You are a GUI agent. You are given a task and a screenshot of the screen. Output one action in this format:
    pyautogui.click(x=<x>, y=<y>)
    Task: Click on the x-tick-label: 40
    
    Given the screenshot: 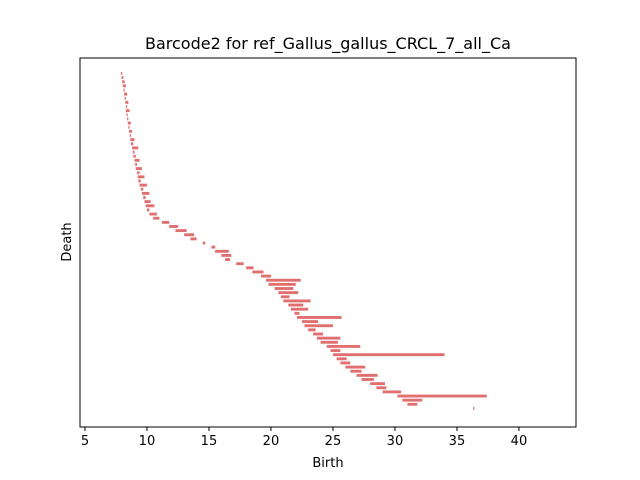 What is the action you would take?
    pyautogui.click(x=519, y=441)
    